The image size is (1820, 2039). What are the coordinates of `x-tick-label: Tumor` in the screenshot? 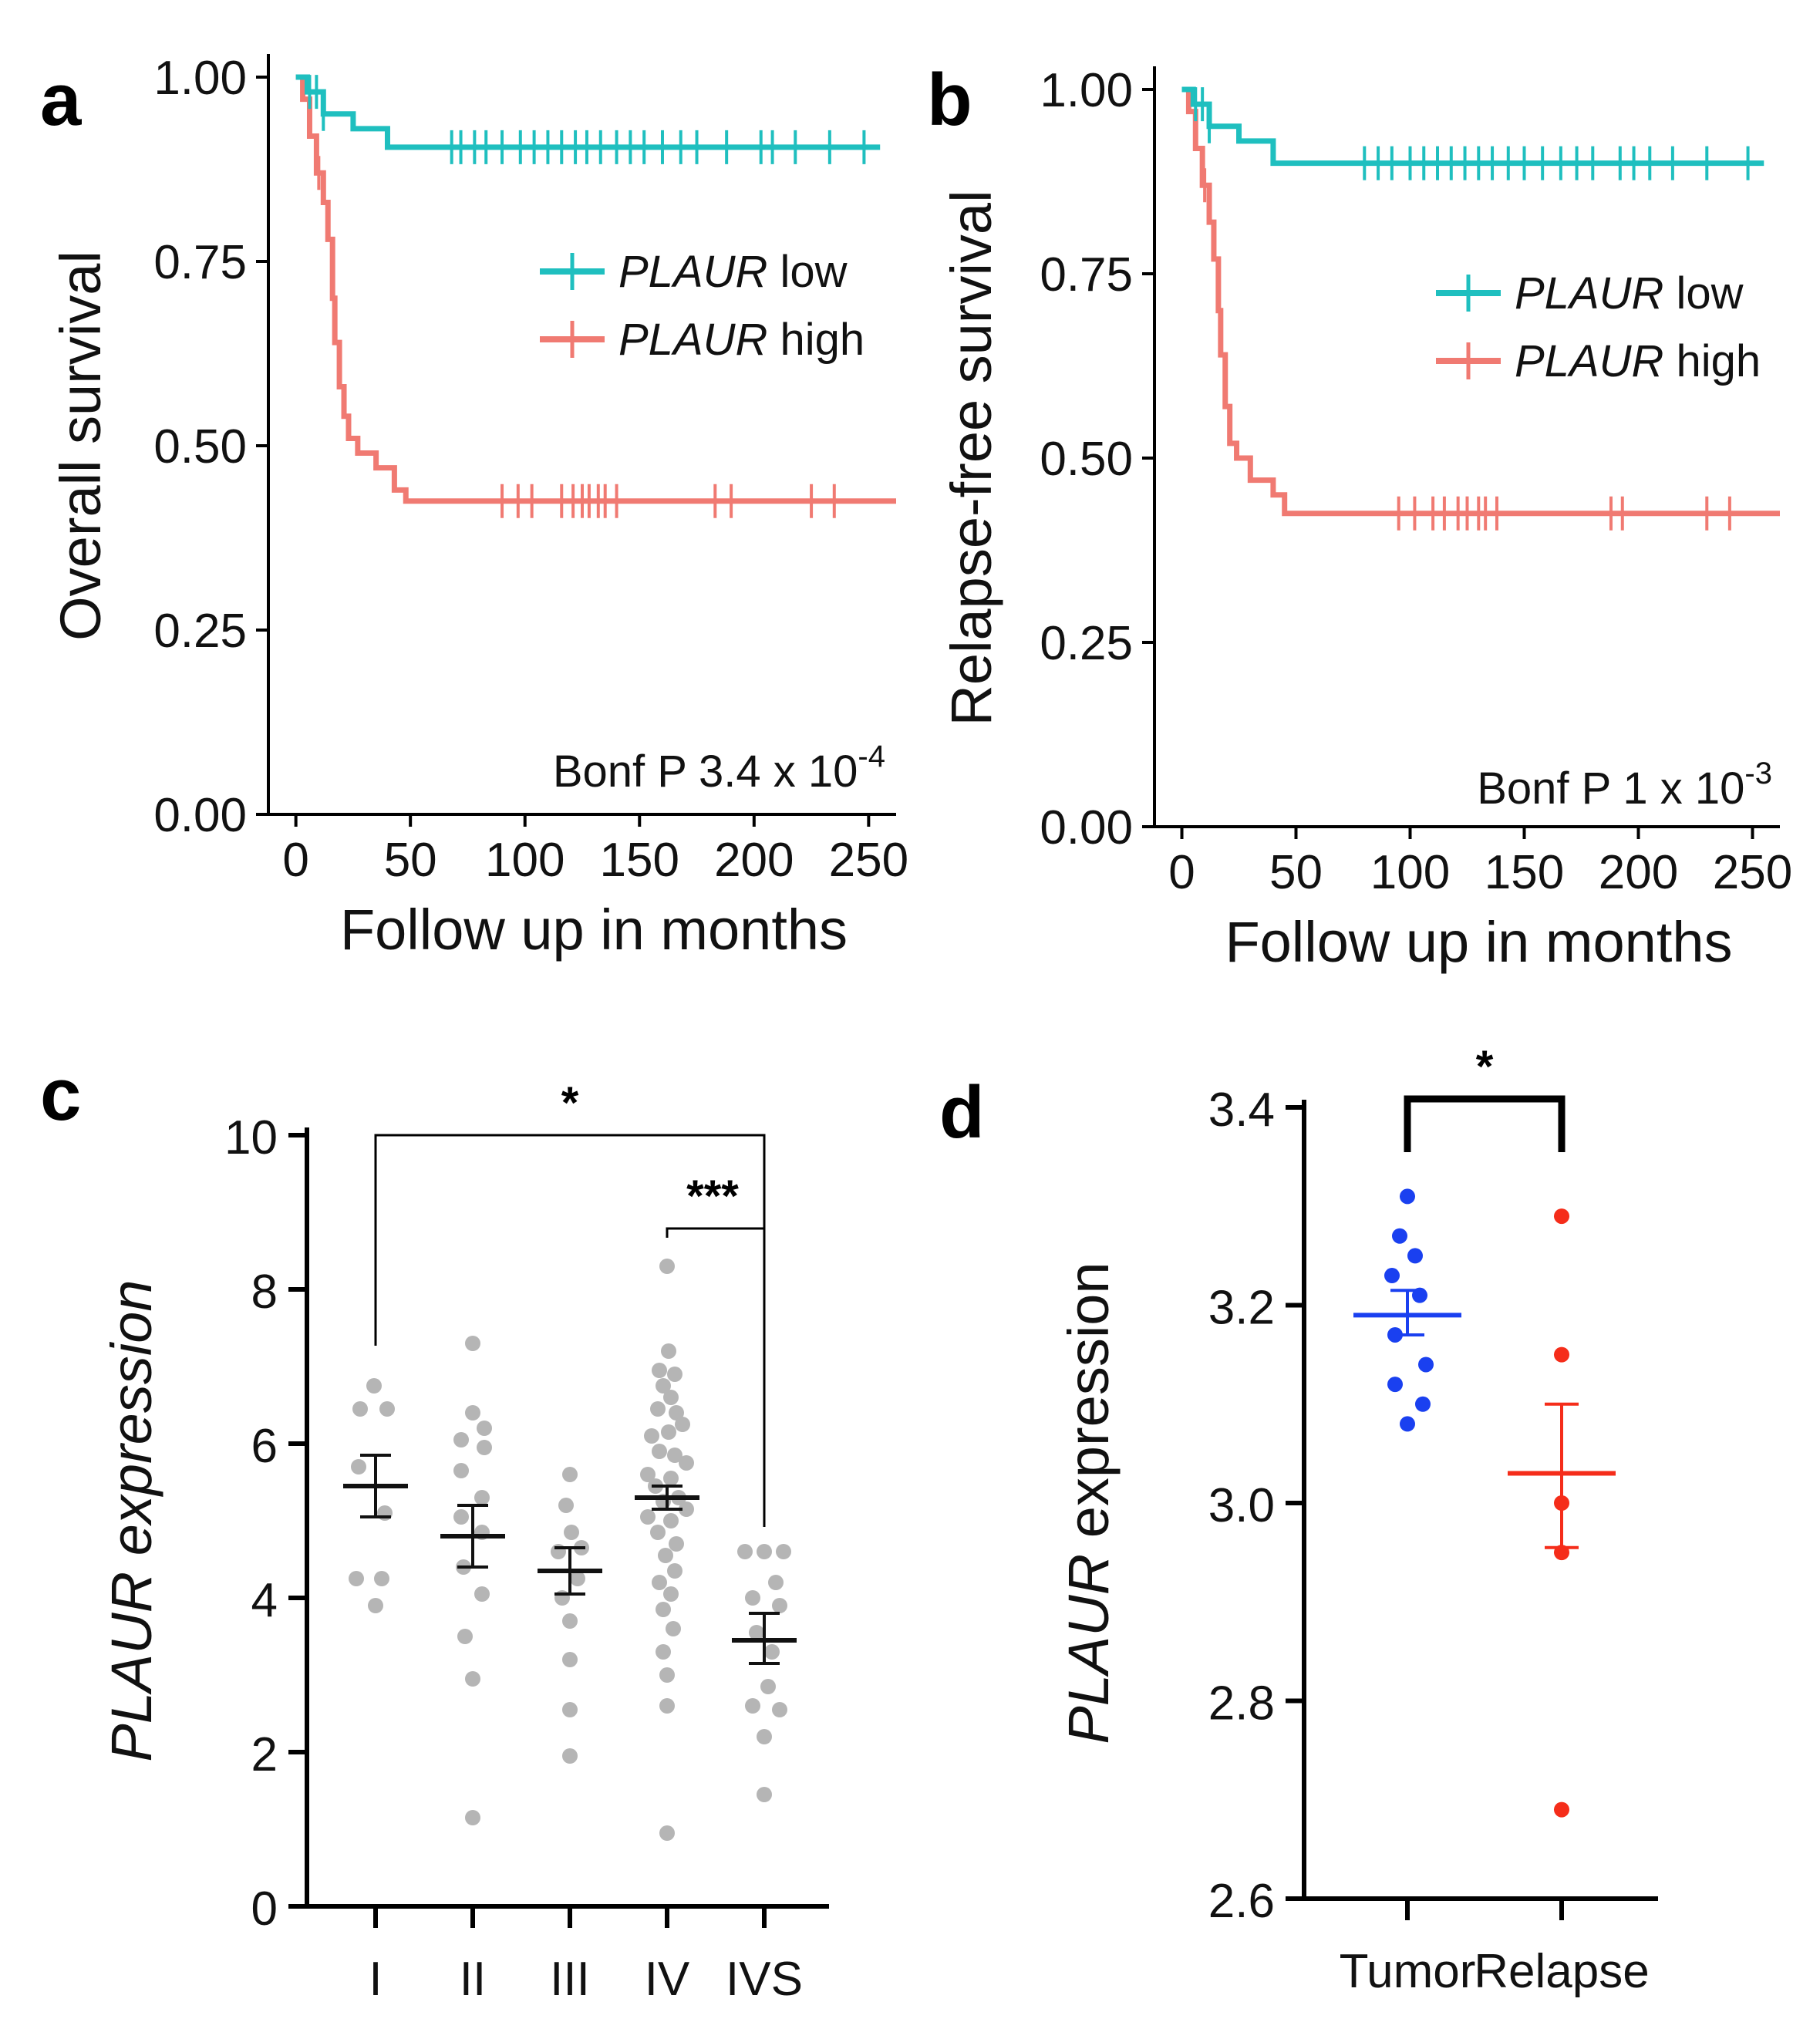 It's located at (1408, 1971).